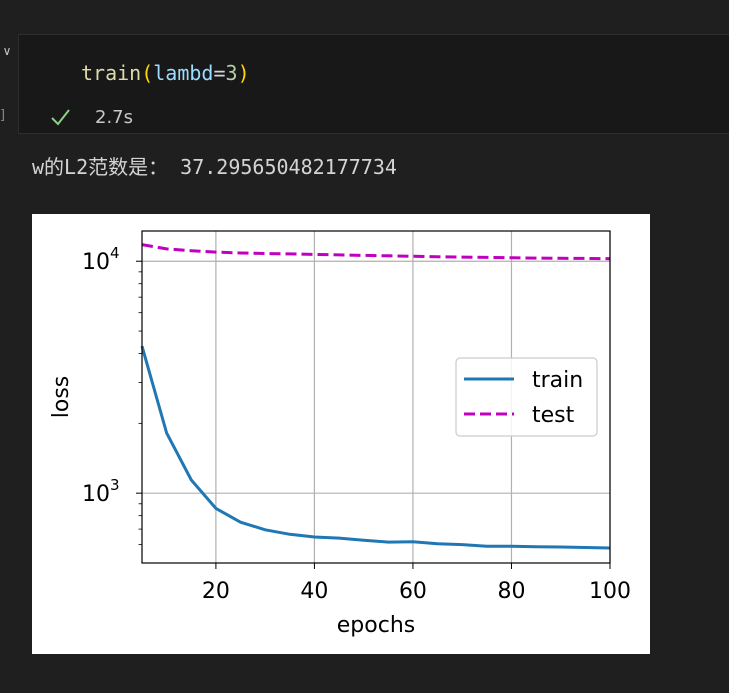 The width and height of the screenshot is (729, 693). I want to click on code-param-name: lambd, so click(183, 73).